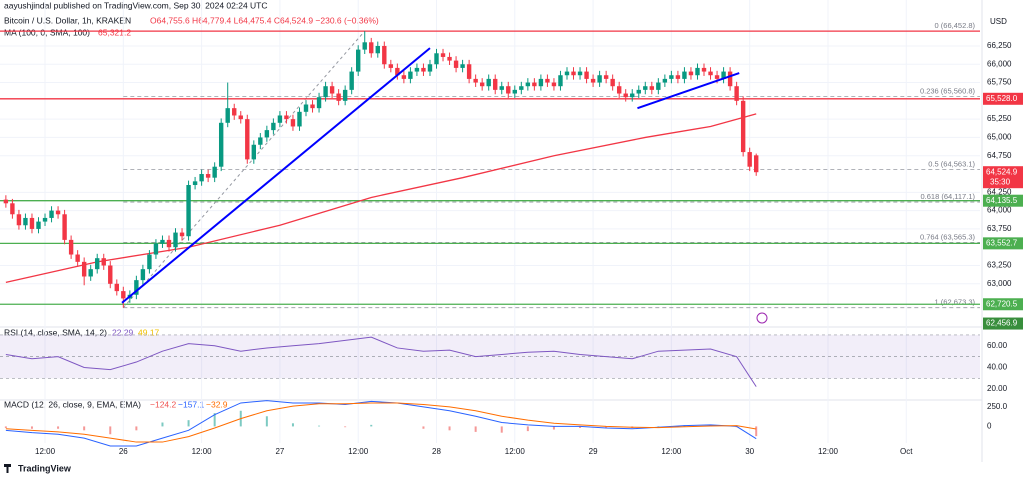 Image resolution: width=1023 pixels, height=478 pixels. I want to click on y-tick-label: 65,000, so click(999, 137).